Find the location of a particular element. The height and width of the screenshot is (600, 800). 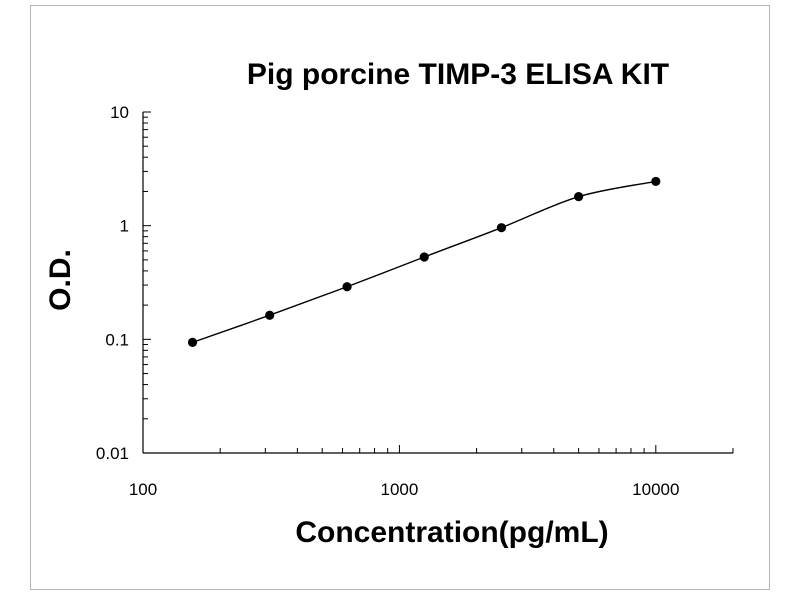

x-tick-label: 1000 is located at coordinates (399, 489).